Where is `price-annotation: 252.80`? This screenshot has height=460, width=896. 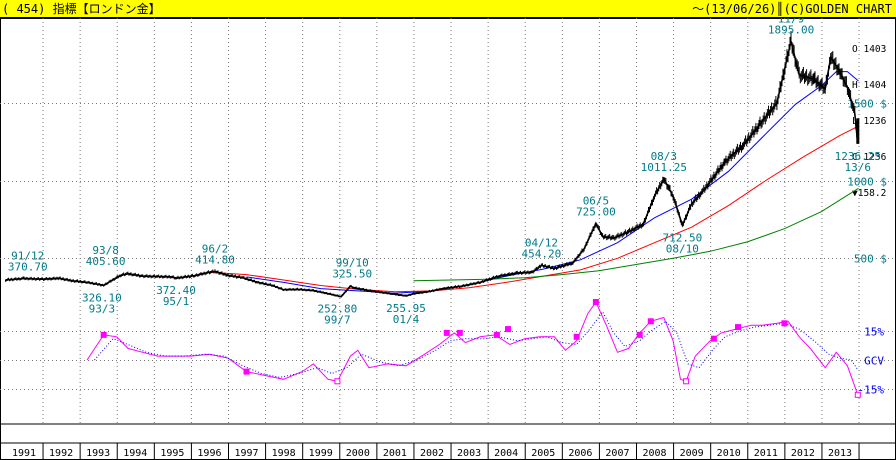 price-annotation: 252.80 is located at coordinates (338, 309).